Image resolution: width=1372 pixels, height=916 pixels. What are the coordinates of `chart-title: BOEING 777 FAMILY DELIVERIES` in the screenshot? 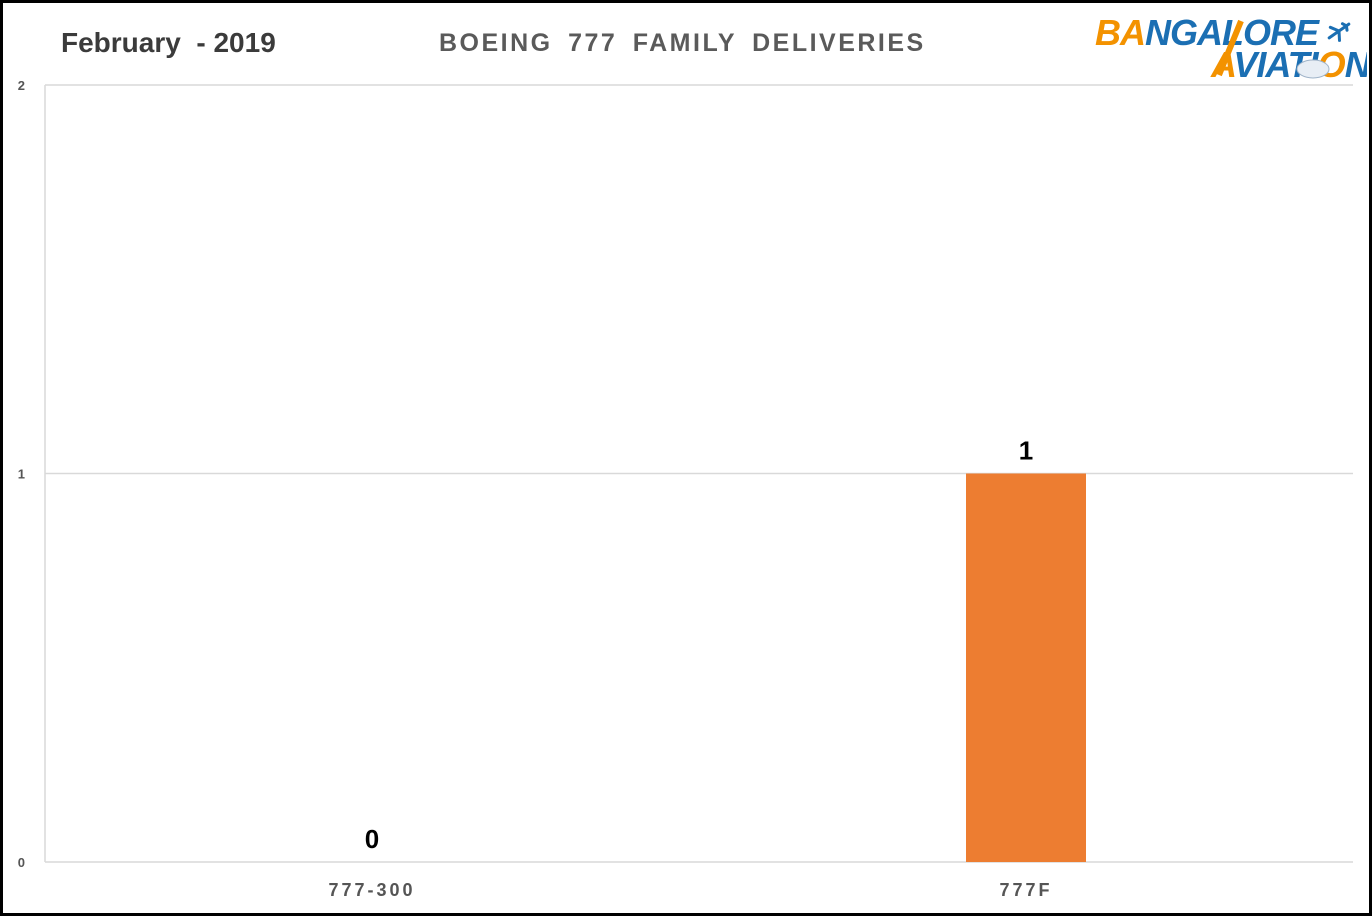 It's located at (682, 43).